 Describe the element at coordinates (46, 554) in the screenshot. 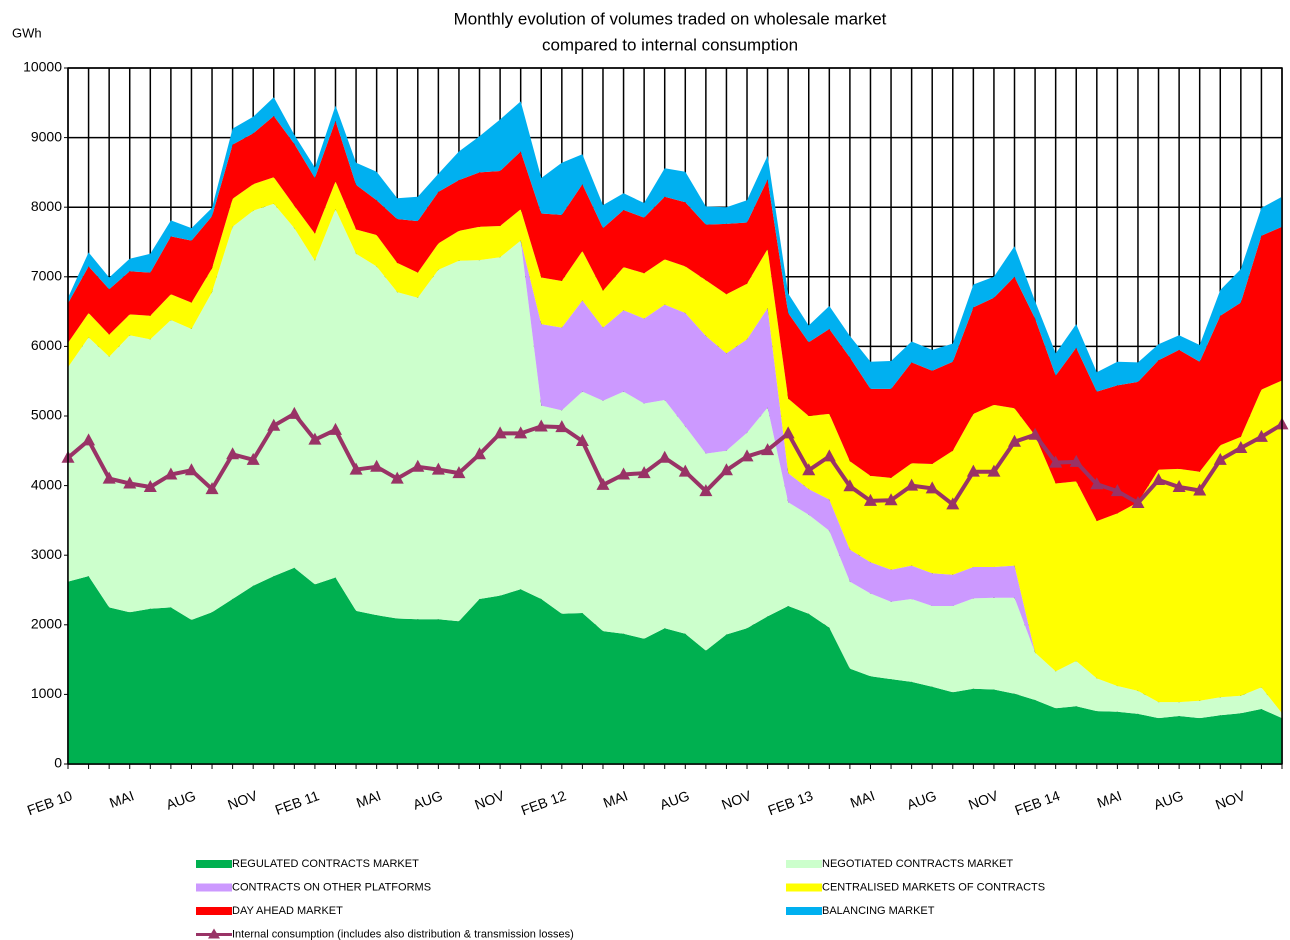

I see `y-tick-label: 3000` at that location.